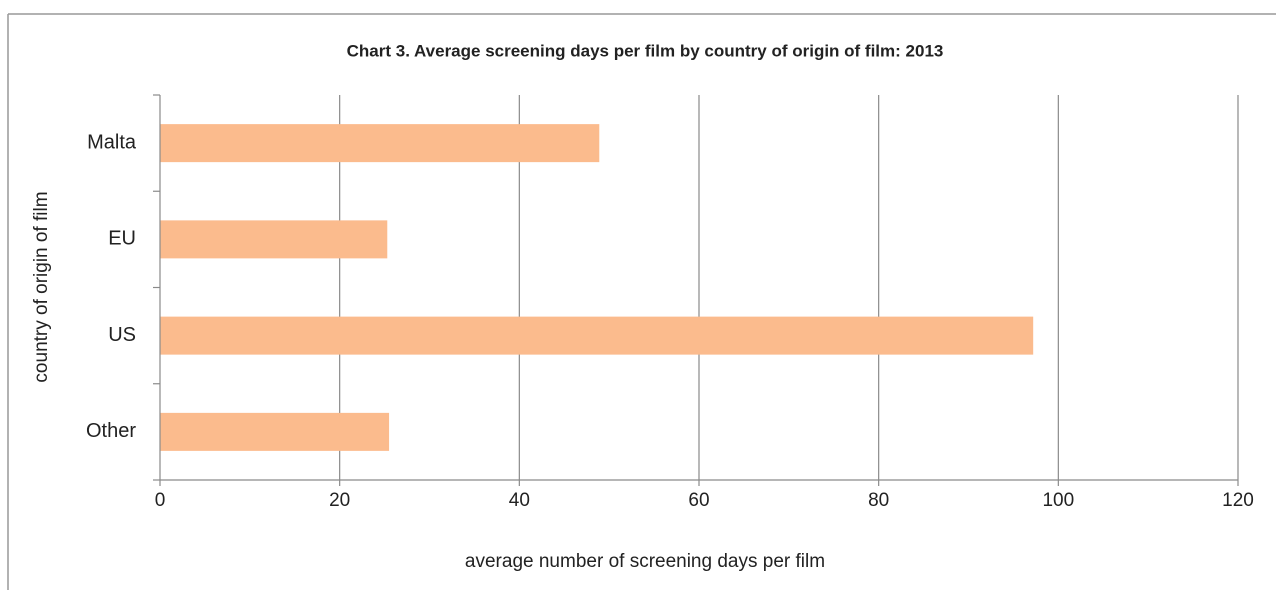 The image size is (1276, 590). I want to click on y-tick-label: EU, so click(122, 239).